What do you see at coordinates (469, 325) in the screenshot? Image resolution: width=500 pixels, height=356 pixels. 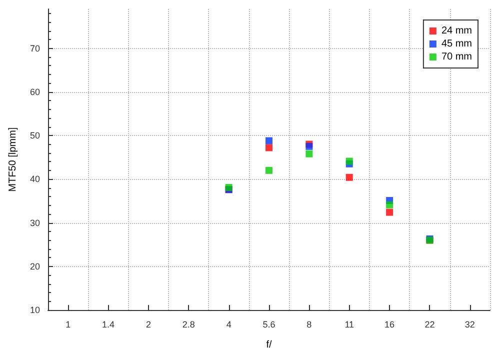 I see `x-tick-label: 32` at bounding box center [469, 325].